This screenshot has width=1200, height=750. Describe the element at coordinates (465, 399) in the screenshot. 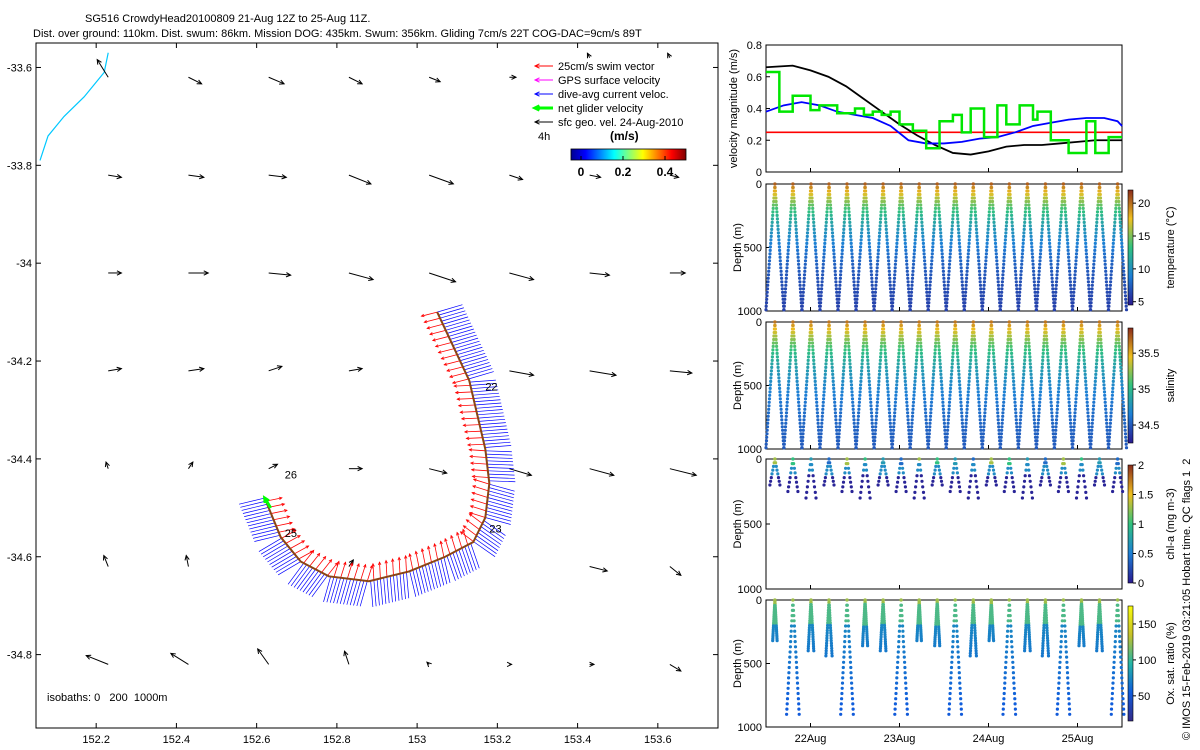

I see `swim-vector-shaft` at that location.